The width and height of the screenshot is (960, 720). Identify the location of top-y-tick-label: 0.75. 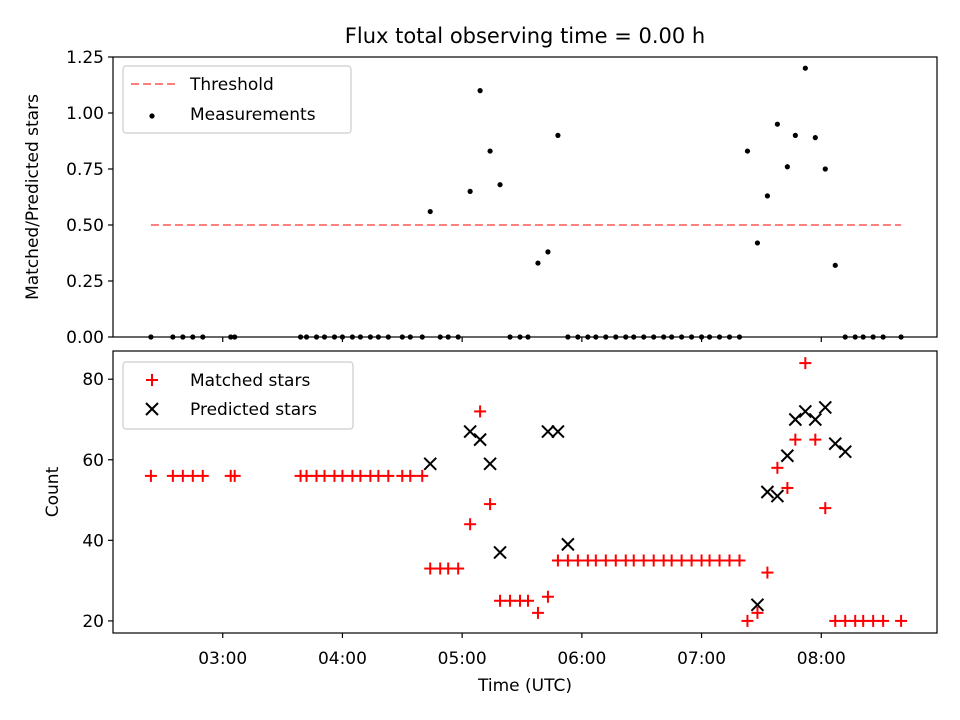
(85, 170).